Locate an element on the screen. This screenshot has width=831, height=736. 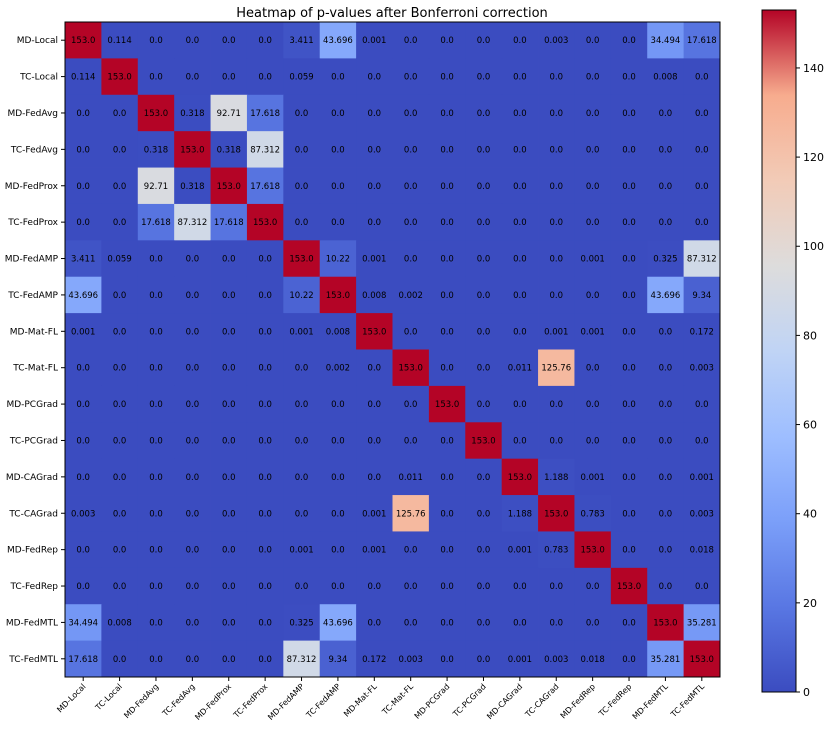
y-tick-label: MD-FedMTL is located at coordinates (32, 623).